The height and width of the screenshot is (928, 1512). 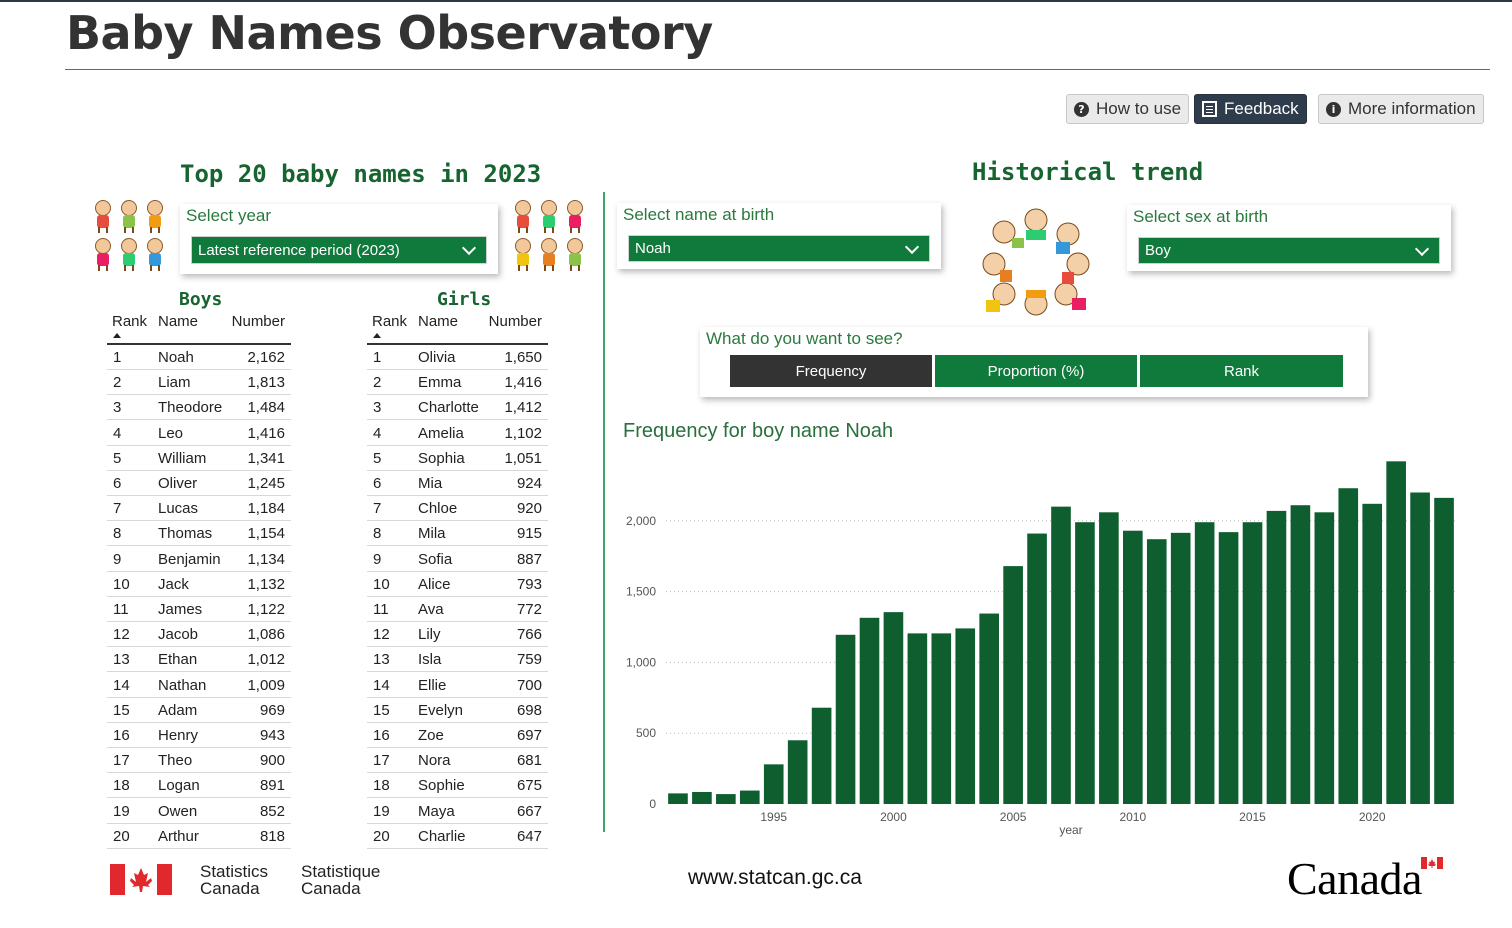 I want to click on bar-2005, so click(x=1013, y=685).